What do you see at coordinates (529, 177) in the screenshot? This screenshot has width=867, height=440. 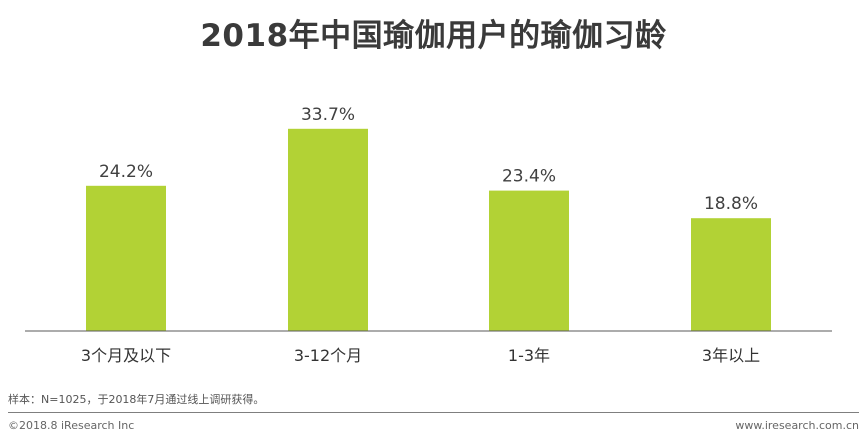 I see `bar-value-label: 23.4%` at bounding box center [529, 177].